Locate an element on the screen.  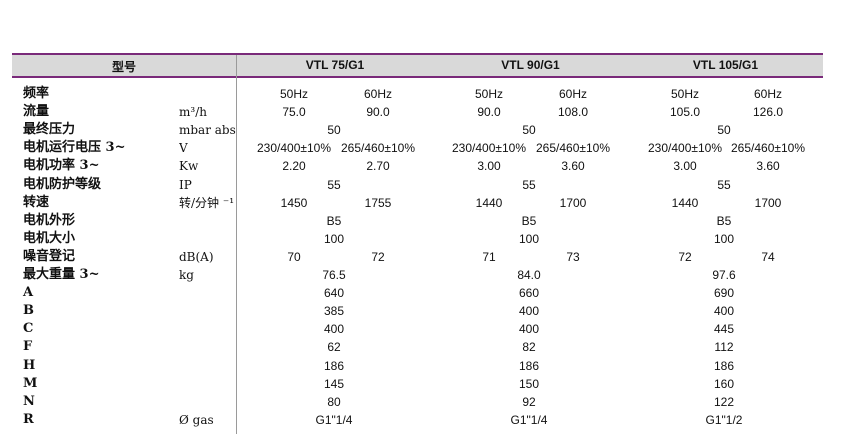
row-label: A is located at coordinates (28, 293).